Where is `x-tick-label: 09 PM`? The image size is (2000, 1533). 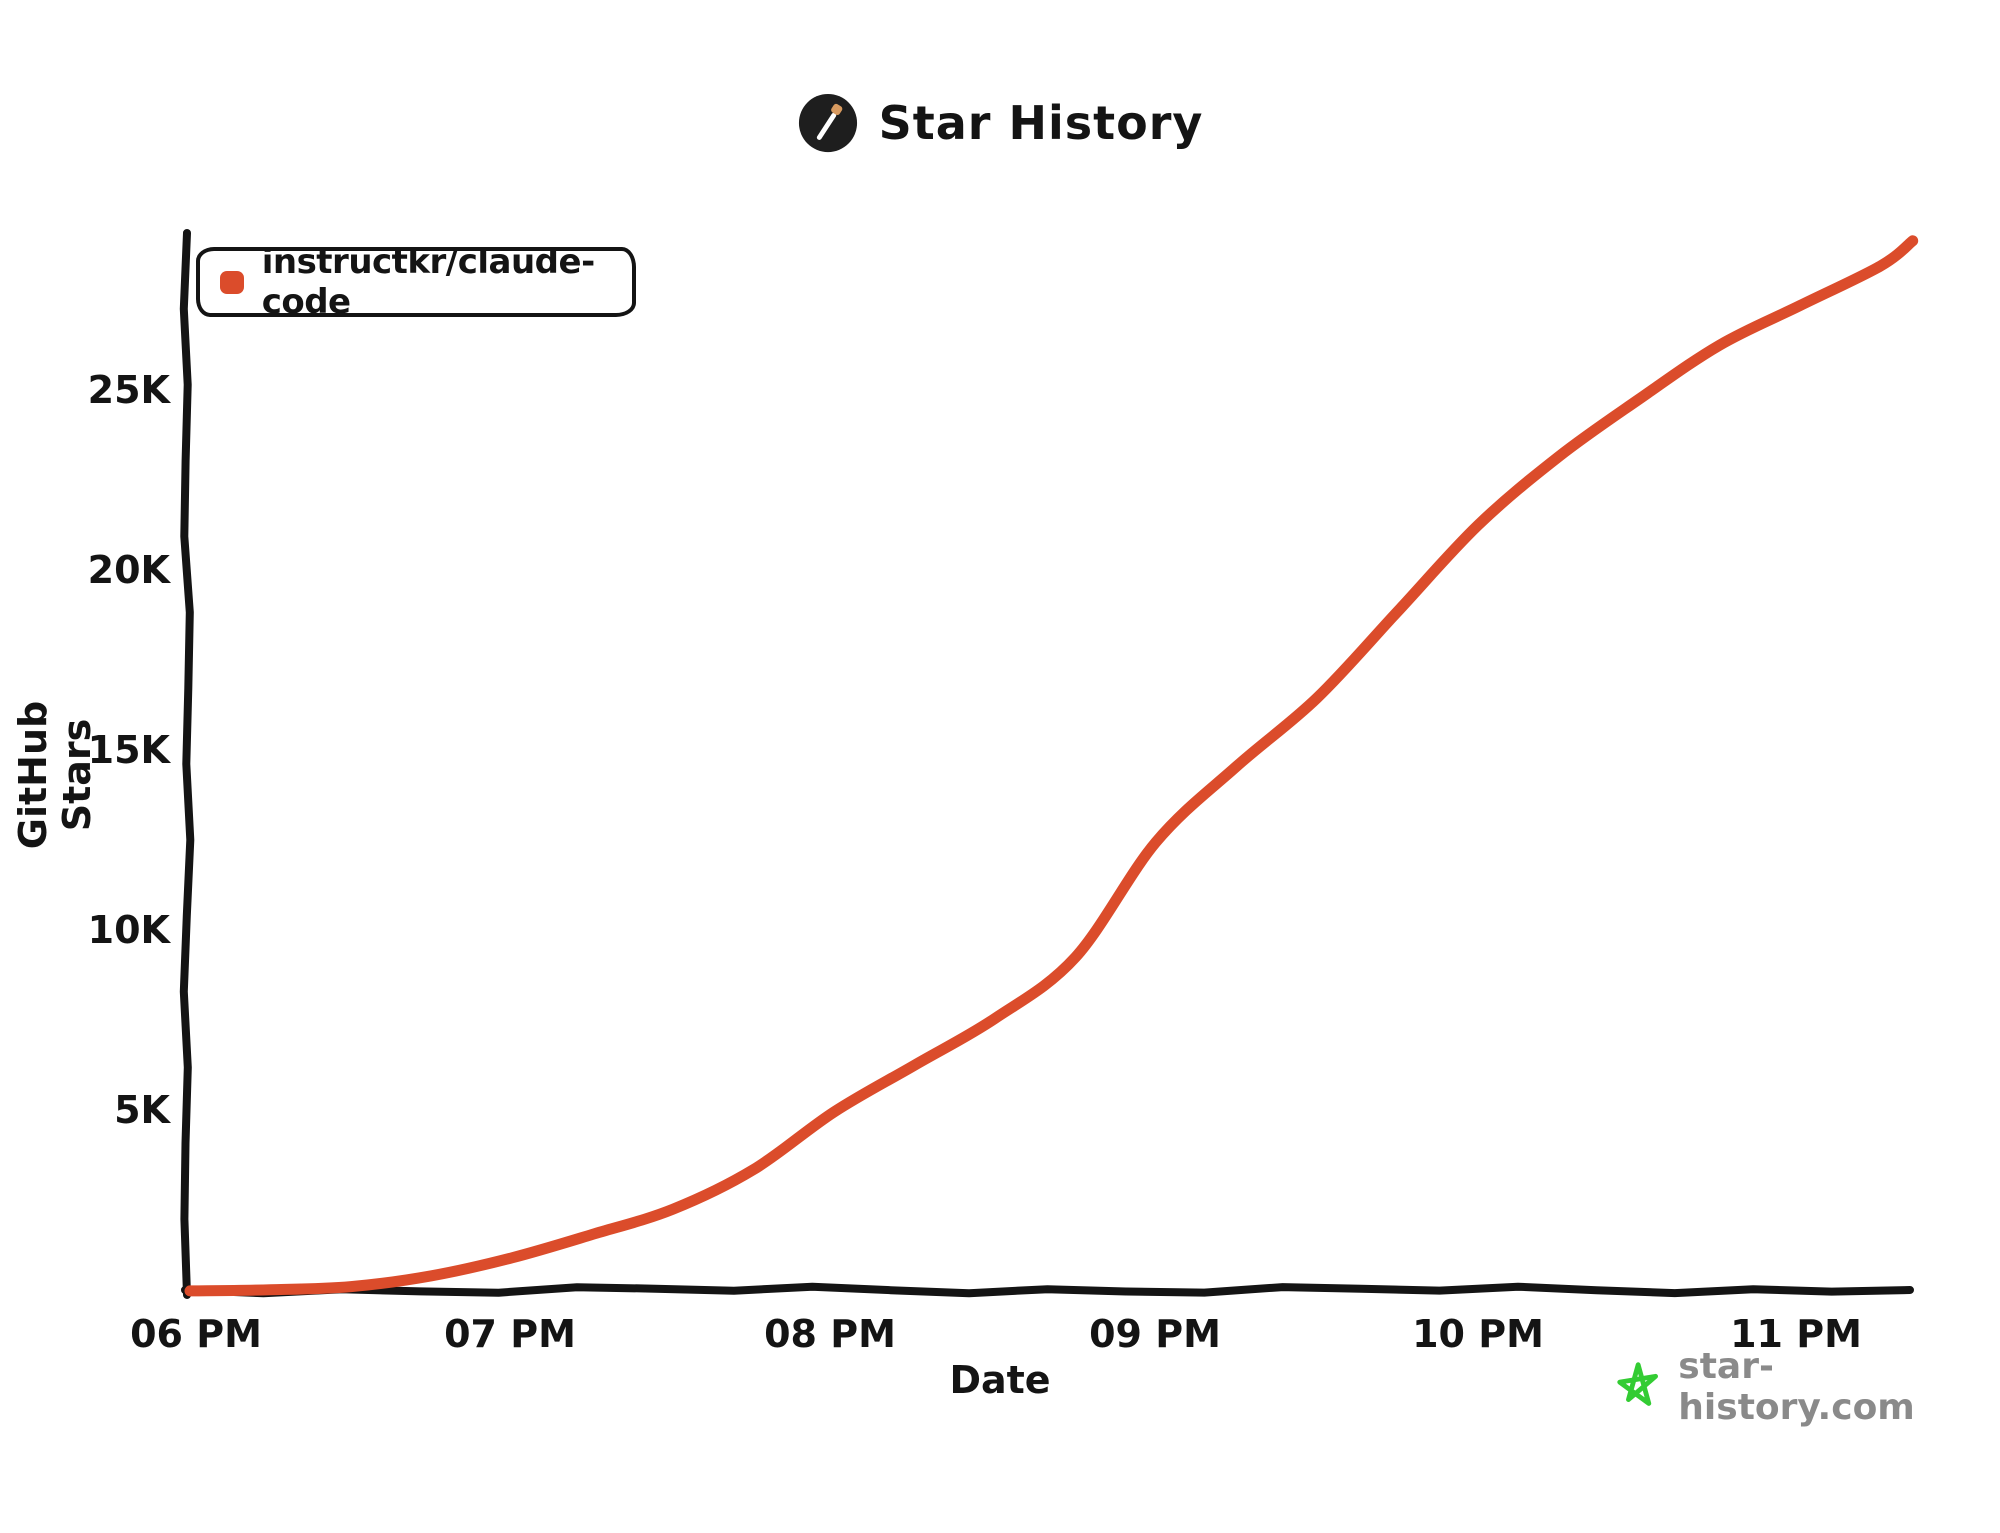
x-tick-label: 09 PM is located at coordinates (1155, 1334).